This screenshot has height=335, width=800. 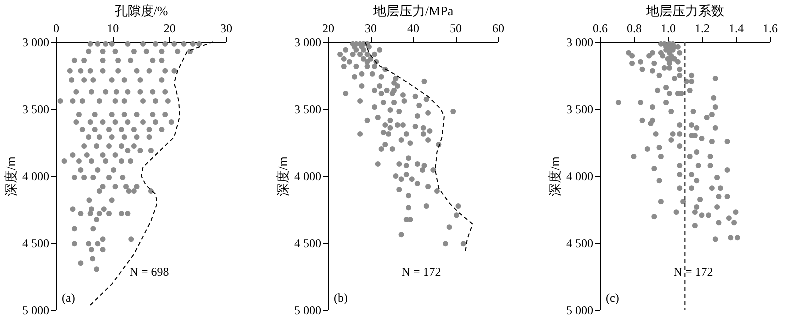 I want to click on x-tick-label: 0, so click(x=57, y=29).